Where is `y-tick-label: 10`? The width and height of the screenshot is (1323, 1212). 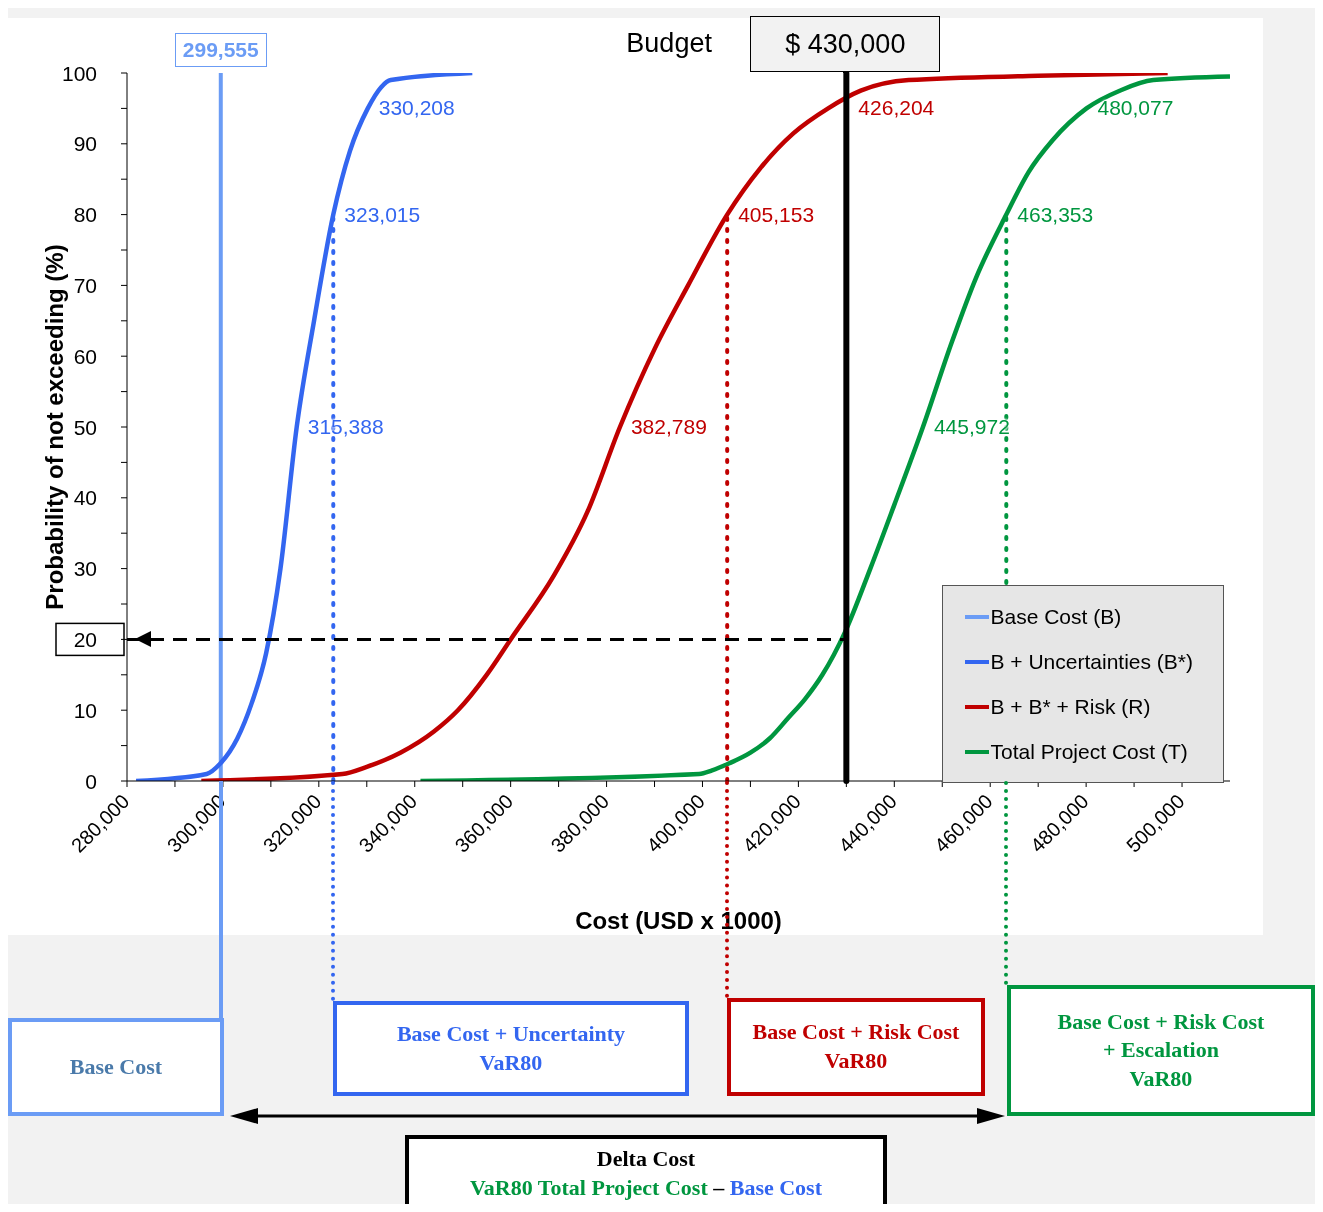 y-tick-label: 10 is located at coordinates (85, 710).